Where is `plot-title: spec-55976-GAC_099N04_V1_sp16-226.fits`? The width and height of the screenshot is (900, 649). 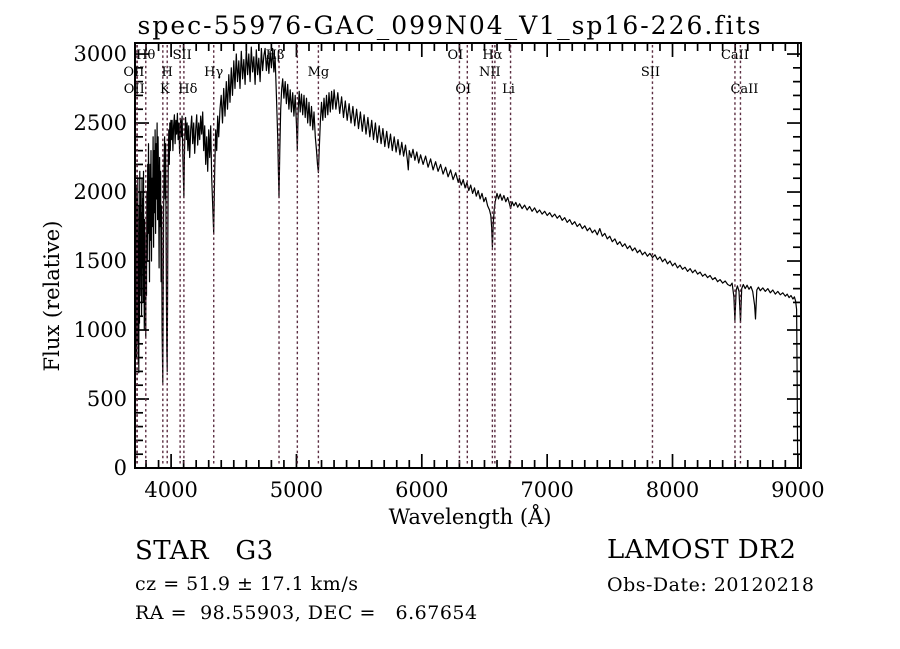
plot-title: spec-55976-GAC_099N04_V1_sp16-226.fits is located at coordinates (450, 25).